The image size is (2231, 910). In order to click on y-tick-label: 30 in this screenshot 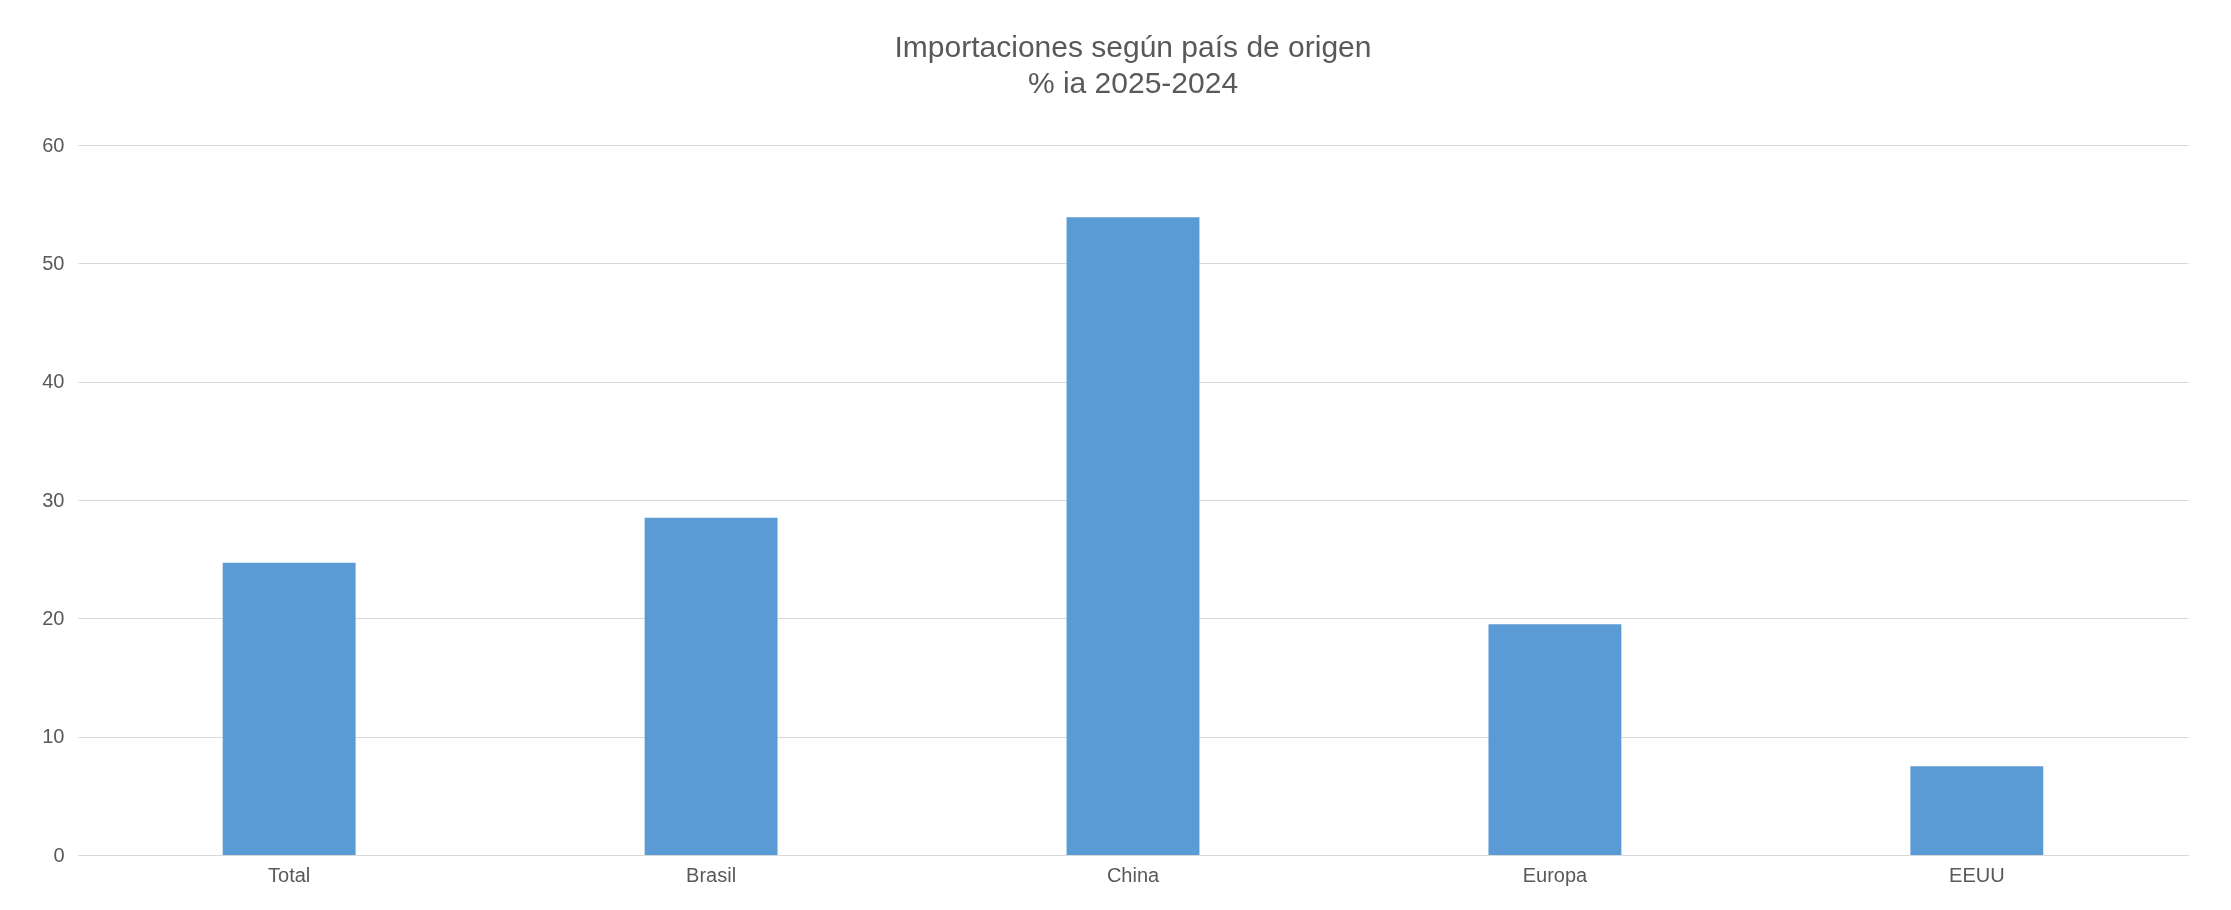, I will do `click(53, 499)`.